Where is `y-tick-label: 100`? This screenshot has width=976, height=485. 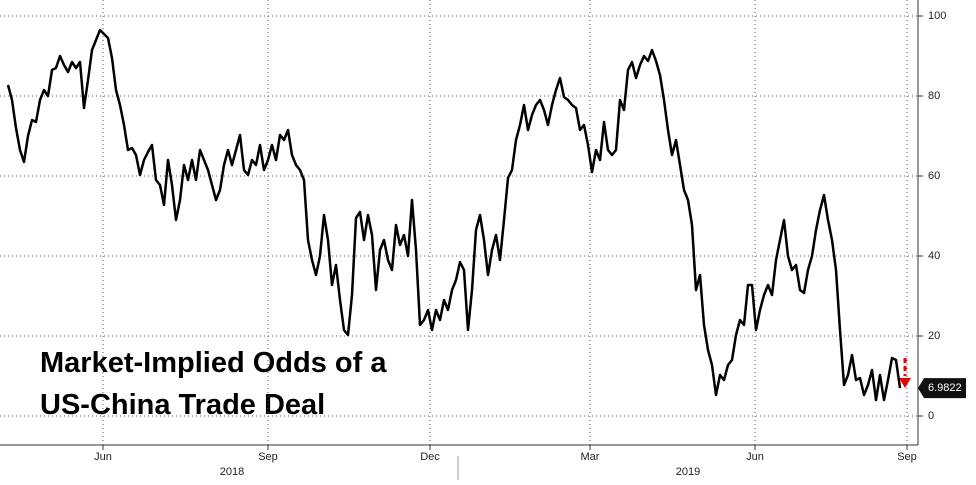 y-tick-label: 100 is located at coordinates (937, 16).